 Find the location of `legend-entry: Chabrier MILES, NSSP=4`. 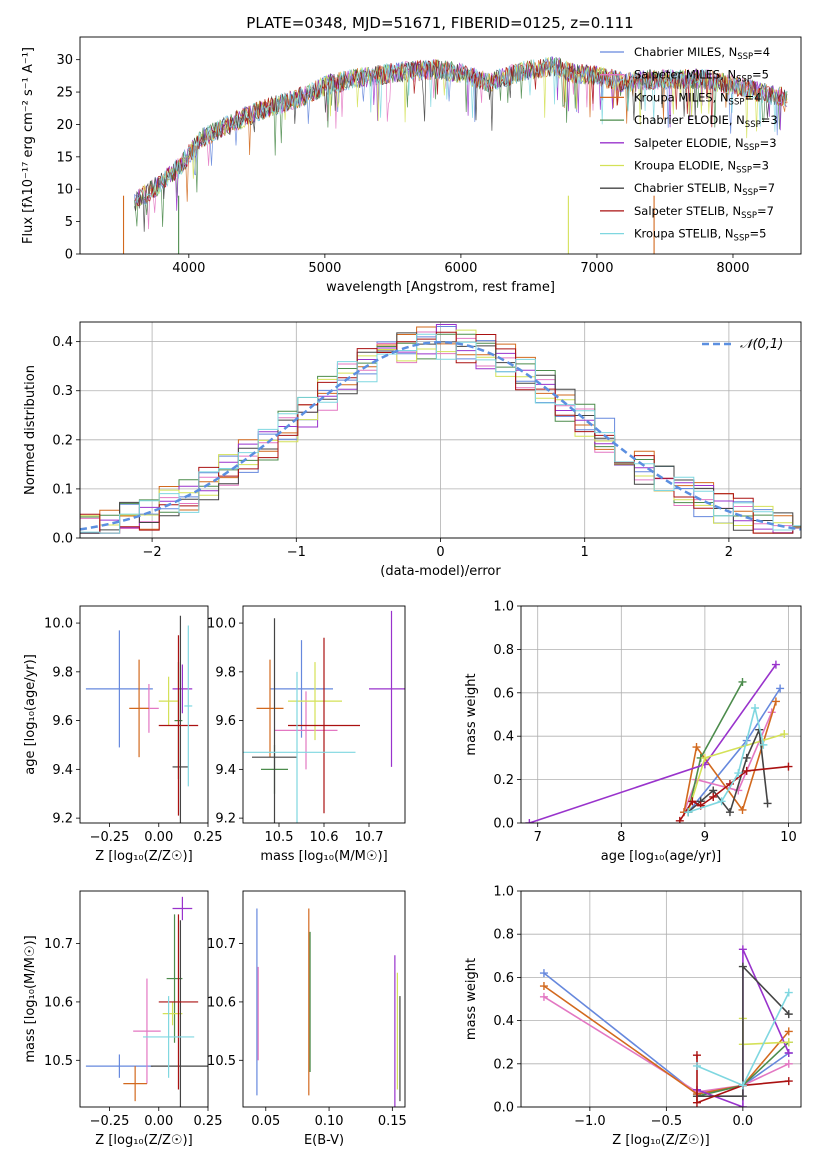

legend-entry: Chabrier MILES, NSSP=4 is located at coordinates (702, 53).